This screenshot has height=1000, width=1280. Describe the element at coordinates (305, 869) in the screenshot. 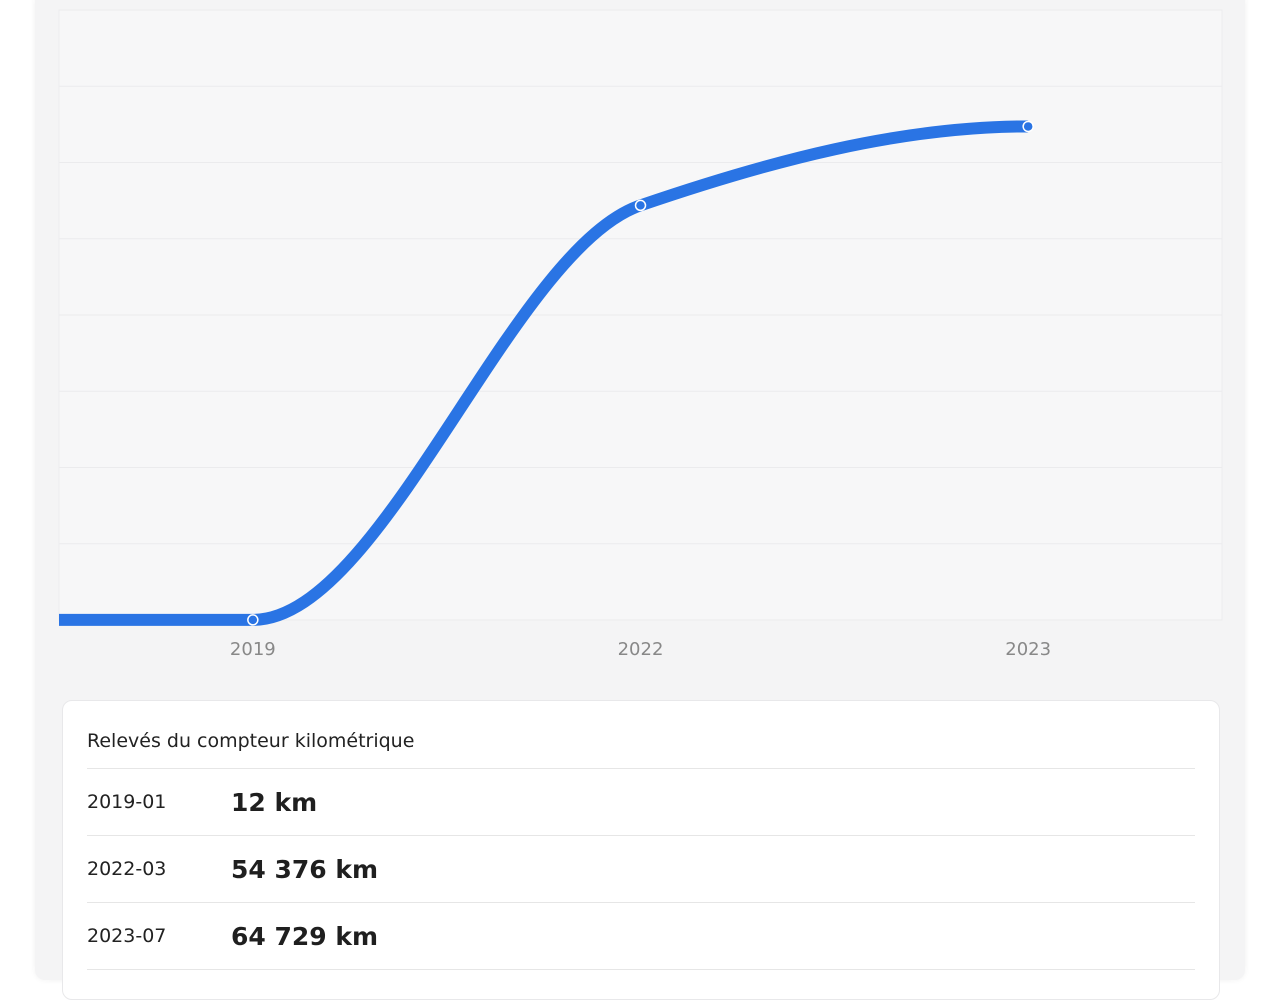

I see `reading-value: 54 376 km` at that location.